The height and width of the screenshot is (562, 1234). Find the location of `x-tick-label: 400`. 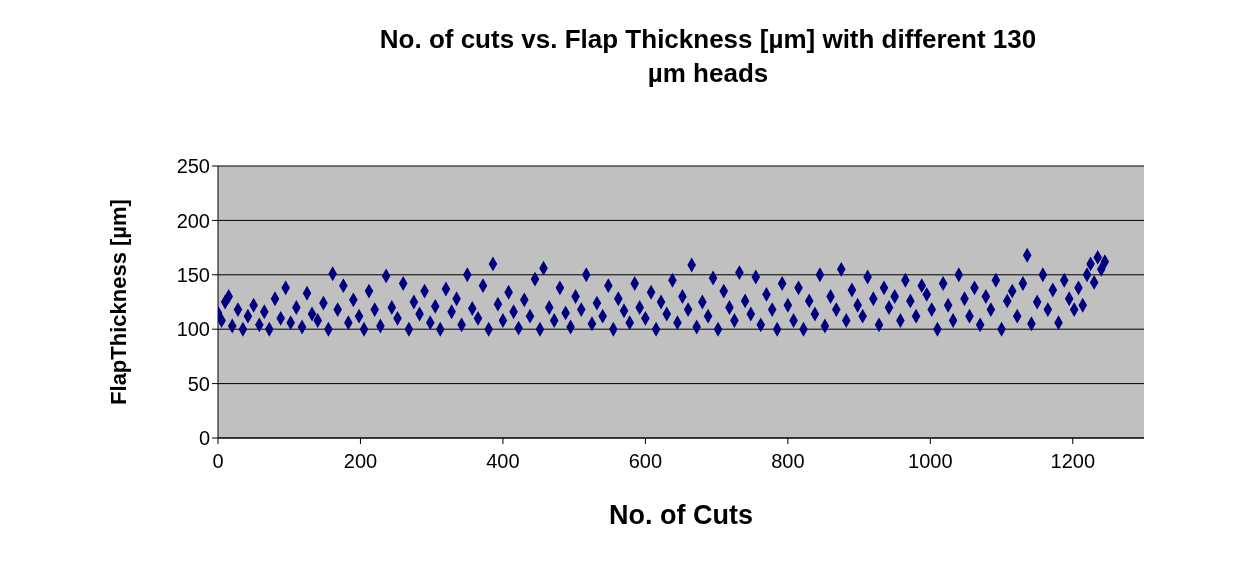

x-tick-label: 400 is located at coordinates (503, 461).